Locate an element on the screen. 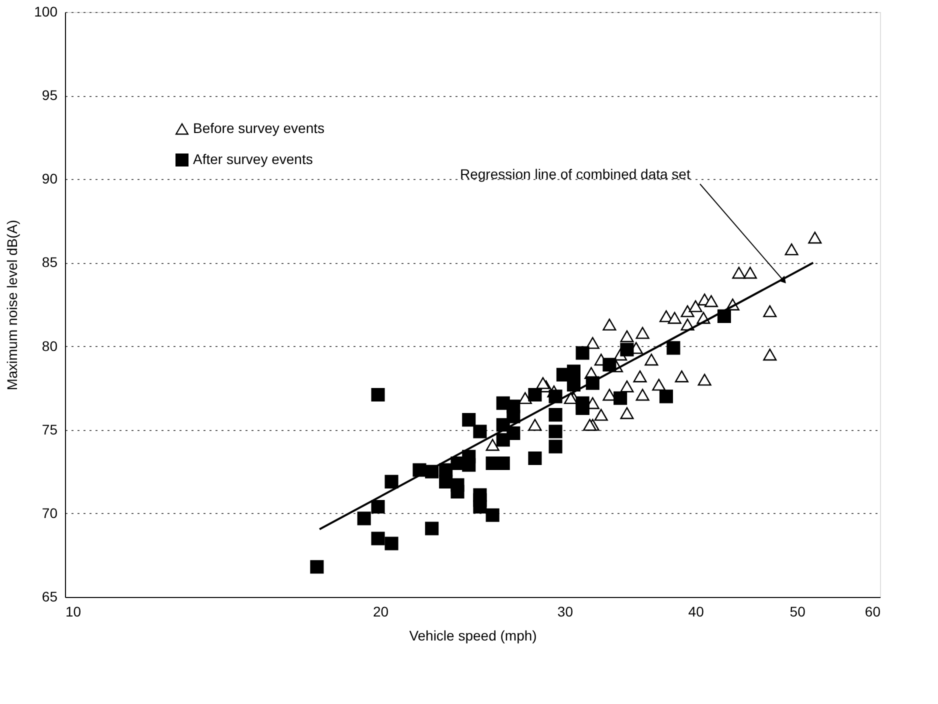 The width and height of the screenshot is (938, 704). legend-label: After survey events is located at coordinates (253, 159).